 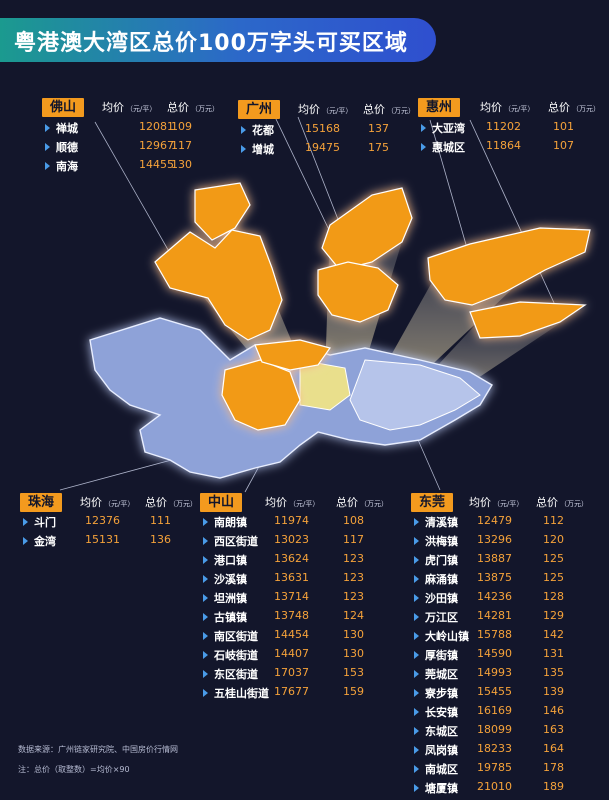 I want to click on source-footnote: 数据来源：广州链家研究院、中国房价行情网, so click(x=98, y=749).